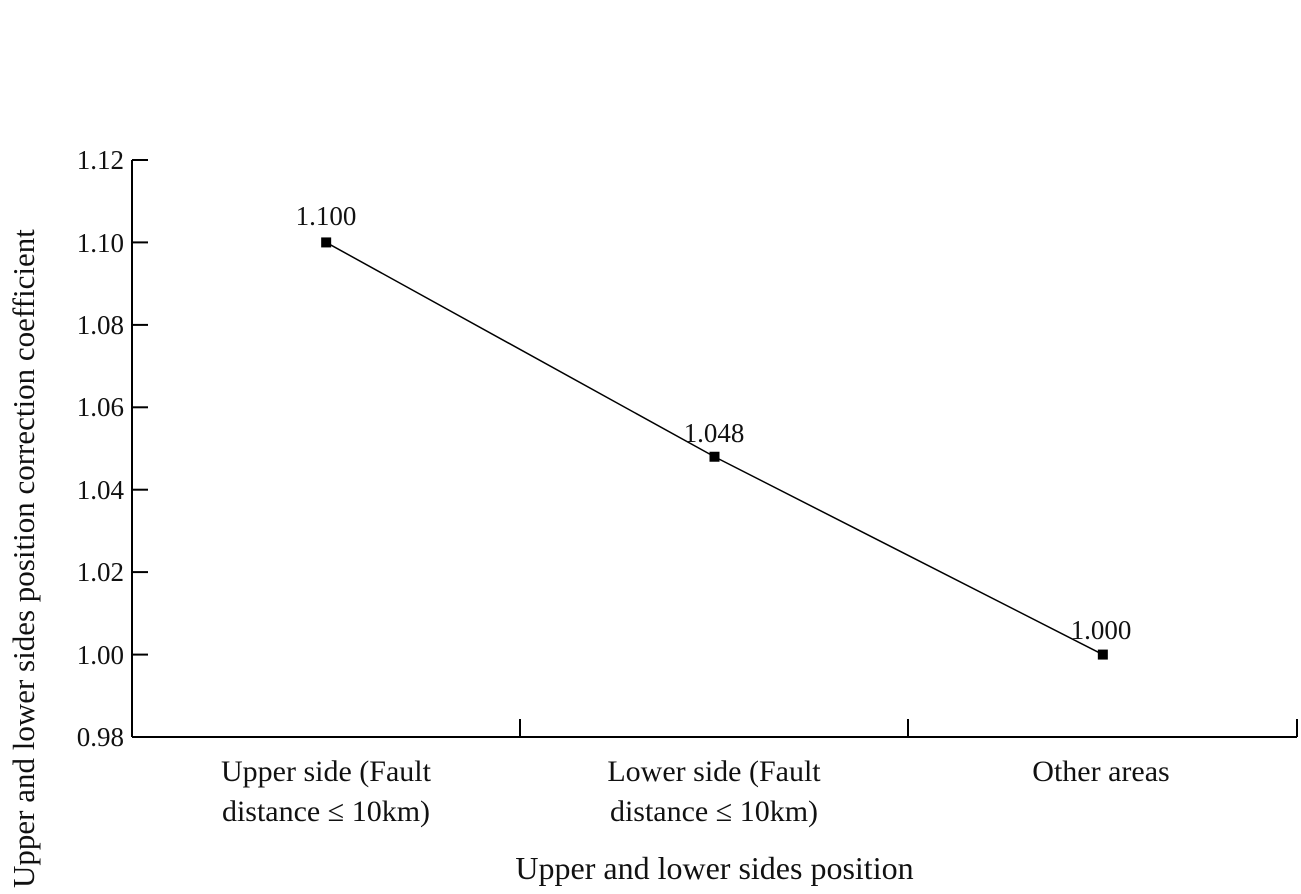 This screenshot has height=894, width=1301. What do you see at coordinates (326, 792) in the screenshot?
I see `x-category-label: Upper side (Fault distance ≤ 10km)` at bounding box center [326, 792].